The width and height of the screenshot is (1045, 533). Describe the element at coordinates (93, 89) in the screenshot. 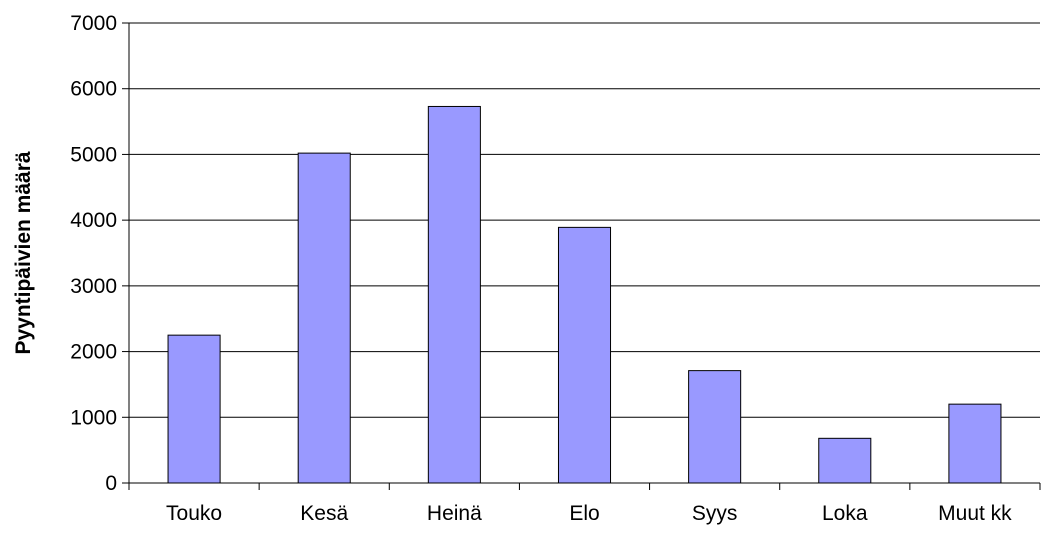

I see `y-tick-label: 6000` at that location.